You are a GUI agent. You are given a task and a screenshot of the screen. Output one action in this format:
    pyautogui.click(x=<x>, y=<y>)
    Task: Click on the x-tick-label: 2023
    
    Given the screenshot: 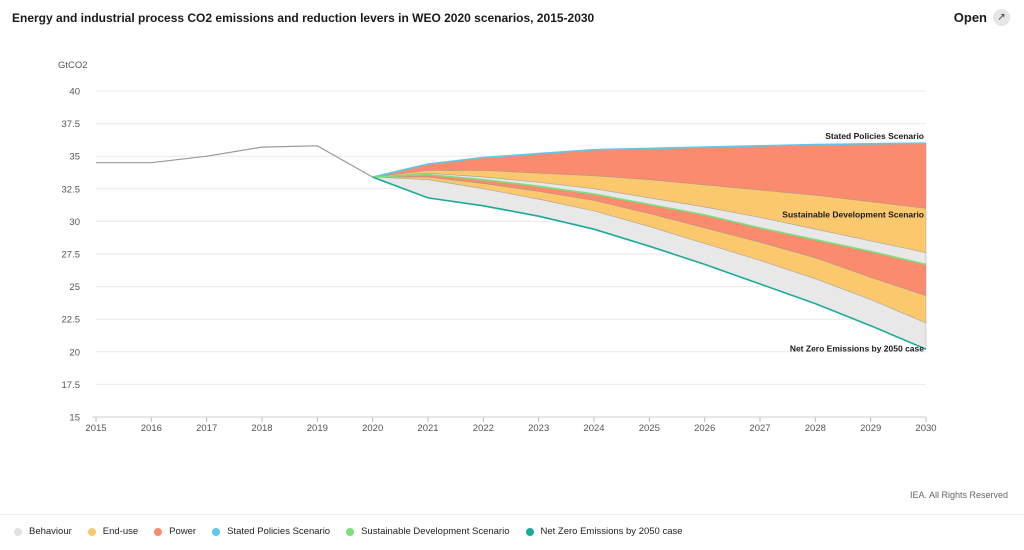 What is the action you would take?
    pyautogui.click(x=538, y=428)
    